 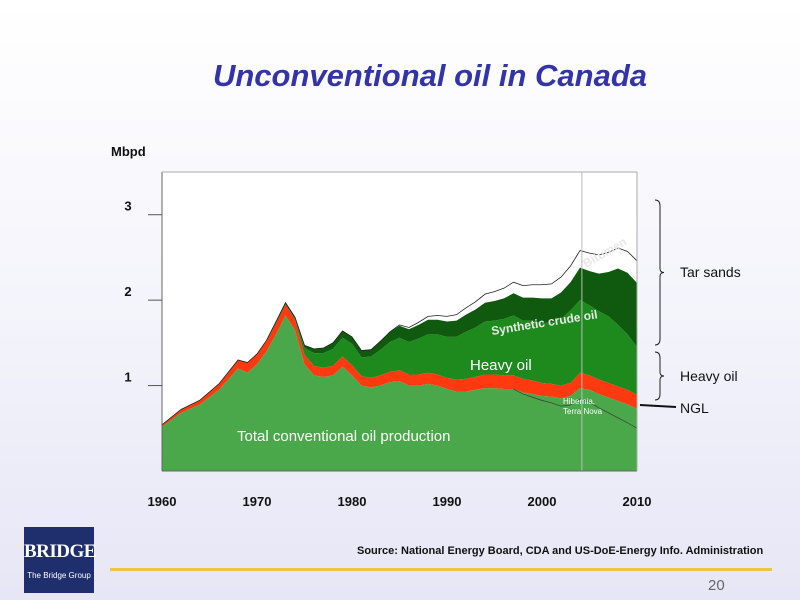 I want to click on bracket-label-heavy-oil: Heavy oil, so click(x=709, y=376).